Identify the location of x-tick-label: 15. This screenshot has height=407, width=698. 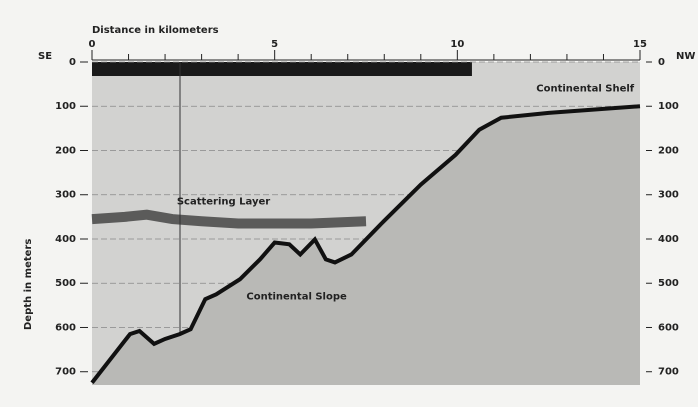
(640, 44).